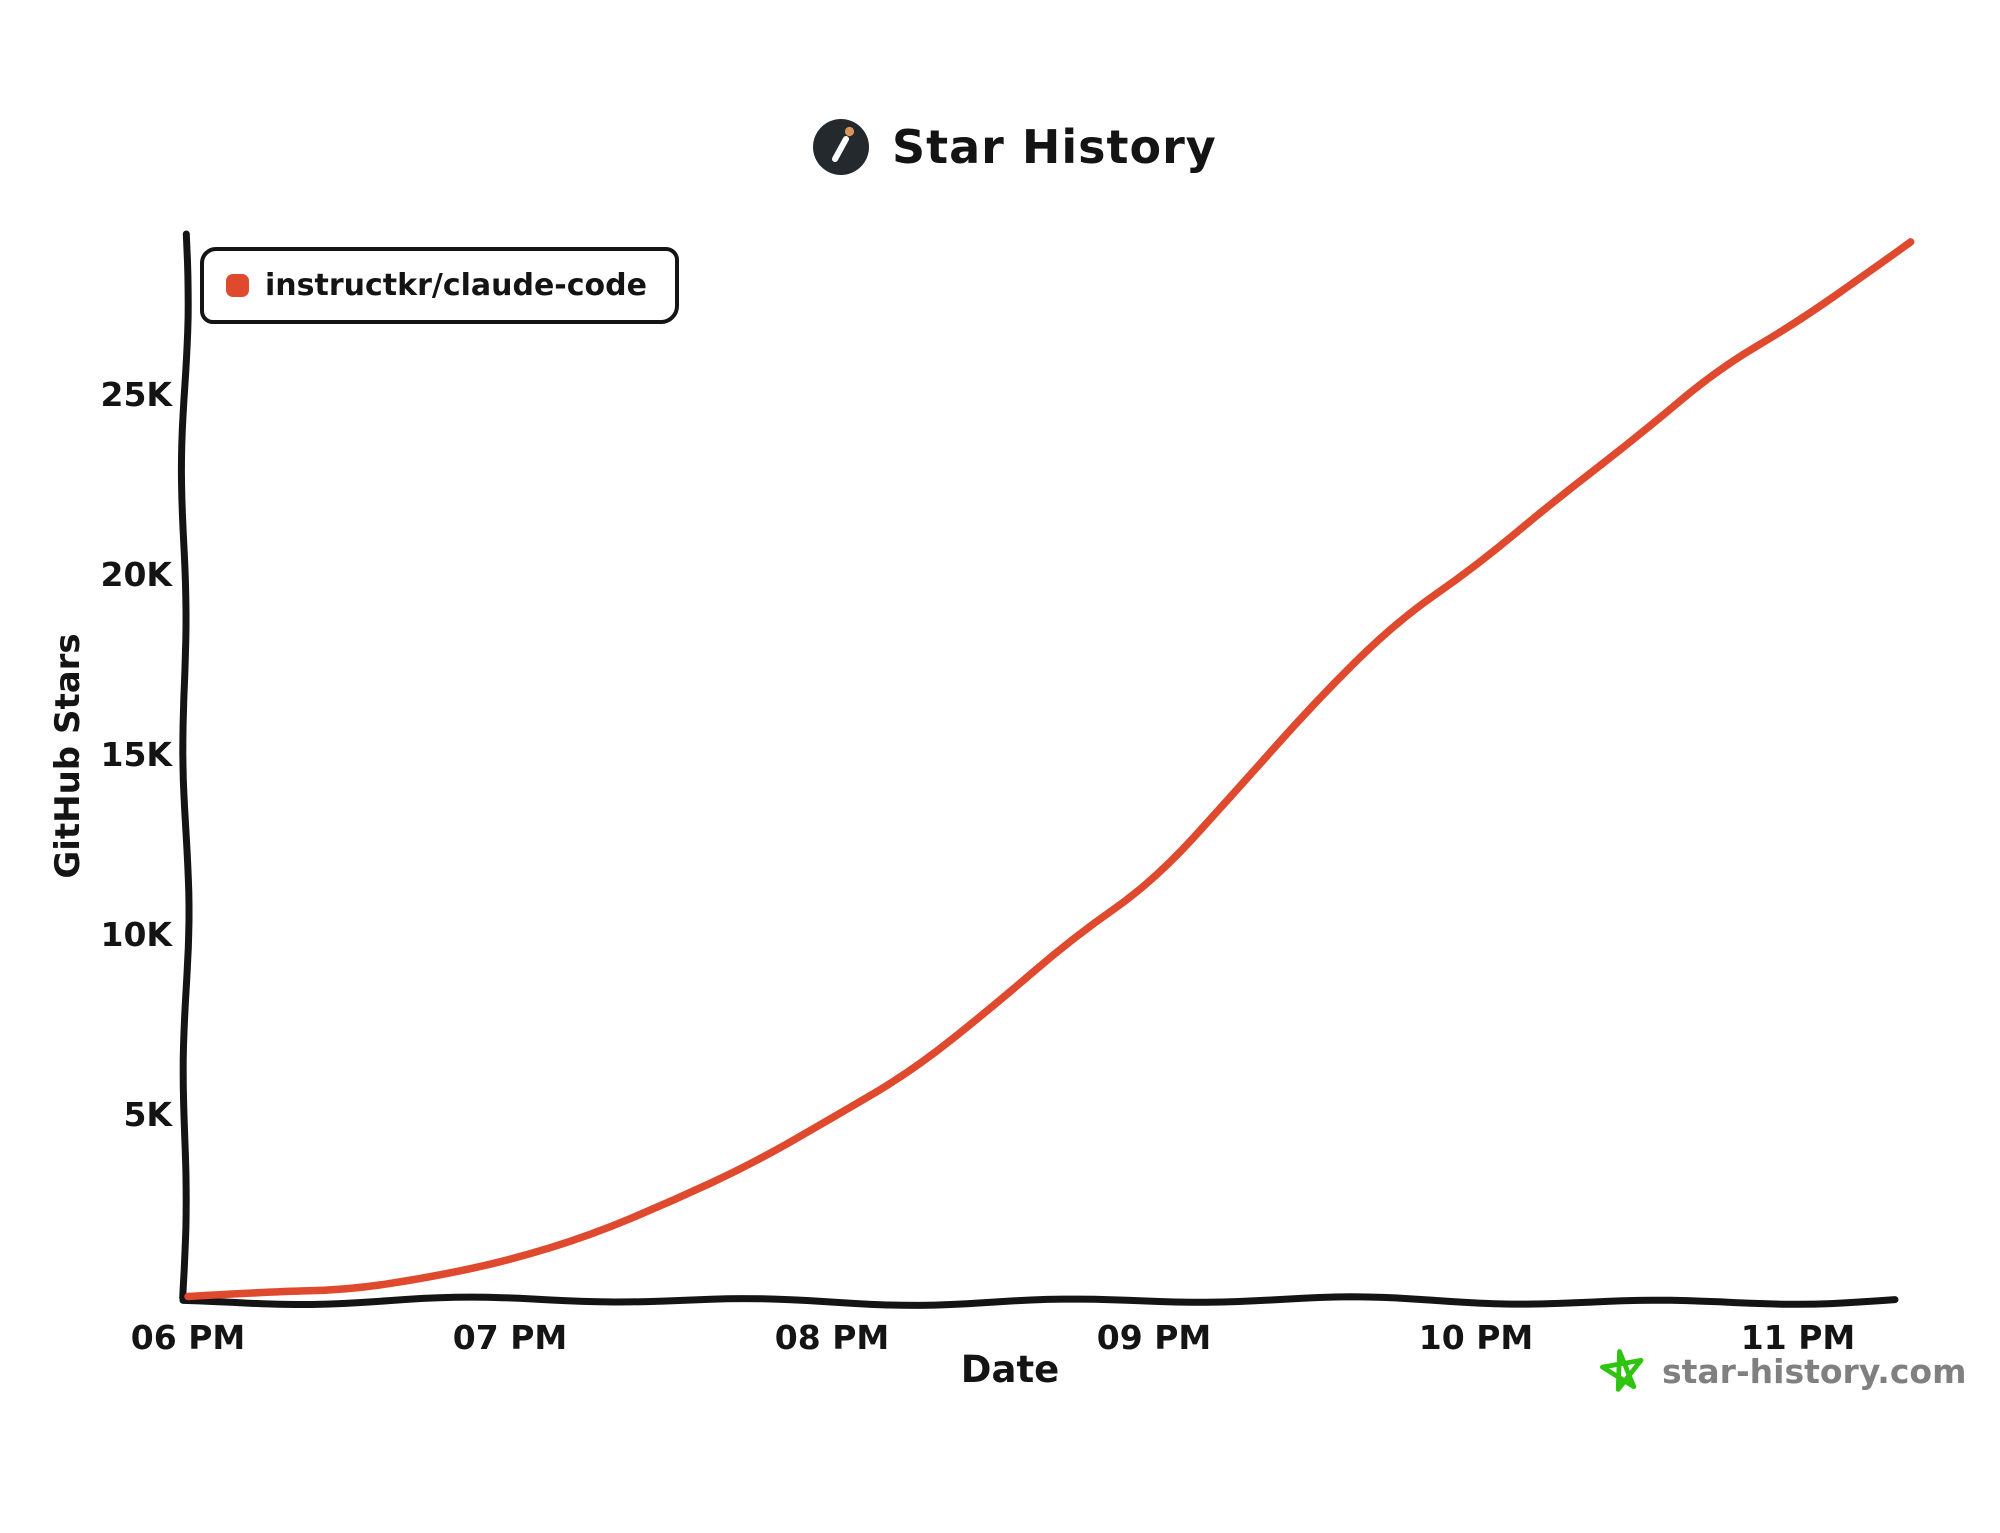  I want to click on chart-title-row: Star History, so click(1014, 147).